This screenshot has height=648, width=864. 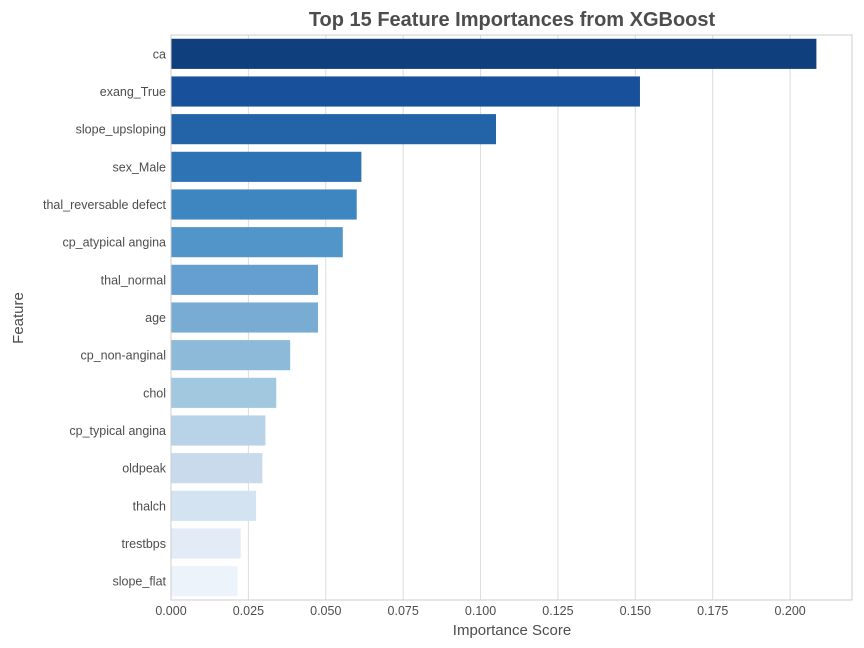 What do you see at coordinates (206, 543) in the screenshot?
I see `bar-trestbps` at bounding box center [206, 543].